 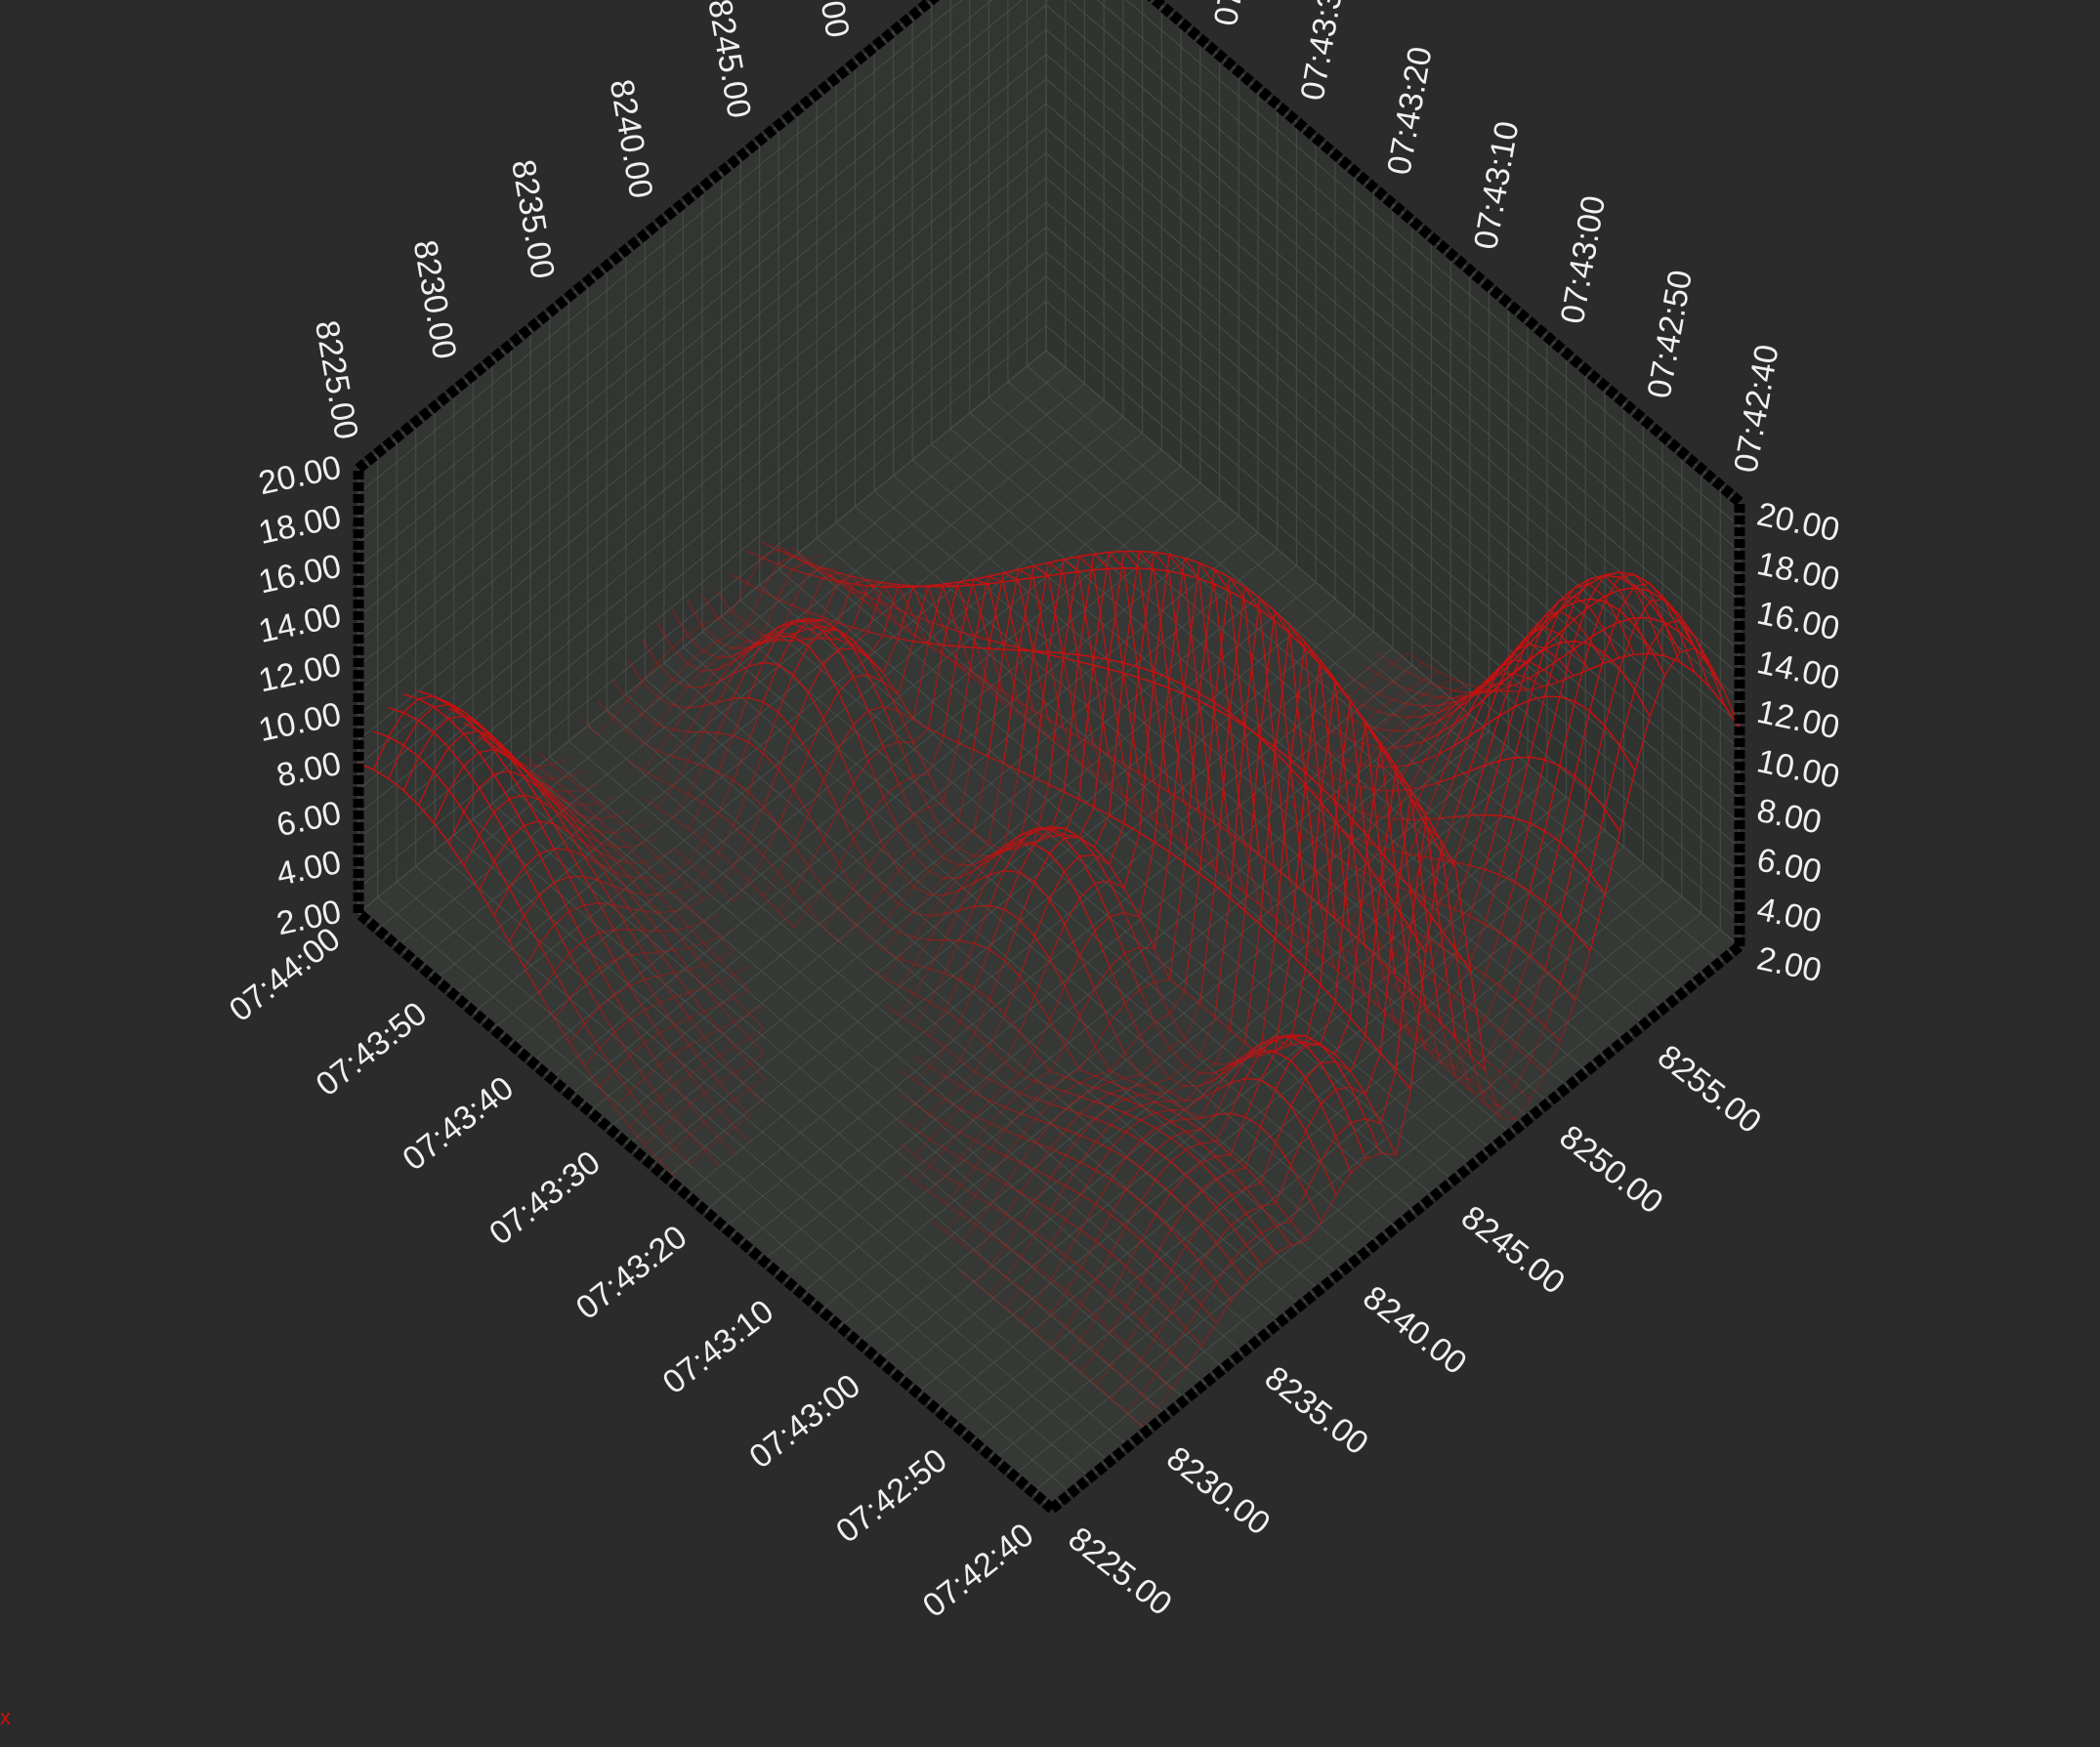 I want to click on value-tick-left: 18.00, so click(x=299, y=525).